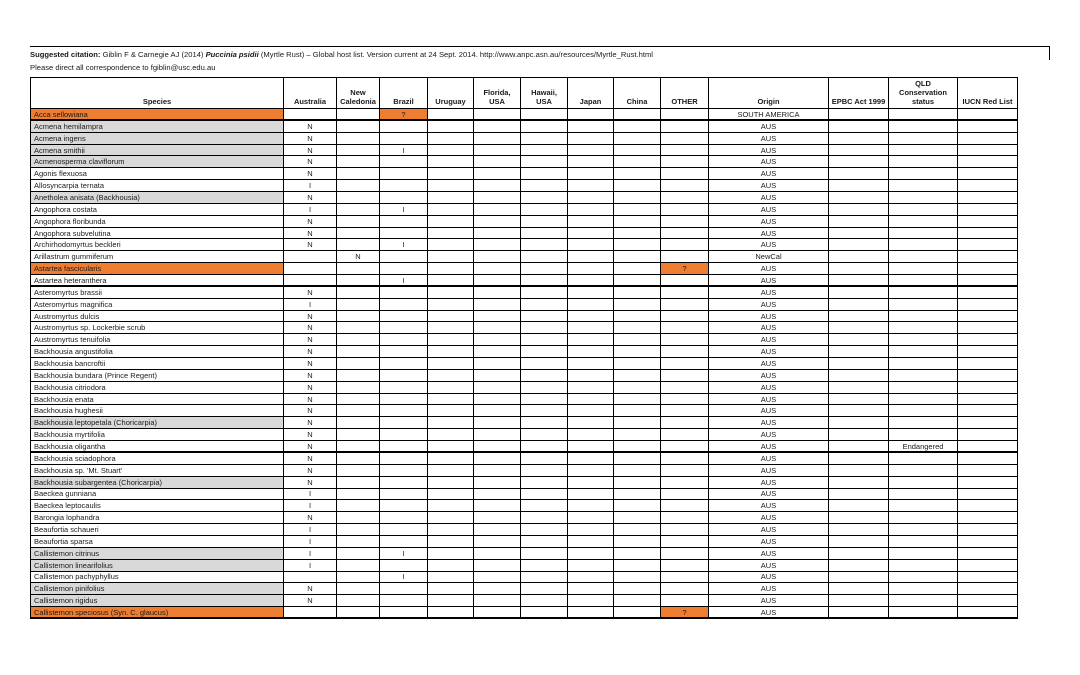  What do you see at coordinates (157, 577) in the screenshot?
I see `species-cell: Callistemon pachyphyllus` at bounding box center [157, 577].